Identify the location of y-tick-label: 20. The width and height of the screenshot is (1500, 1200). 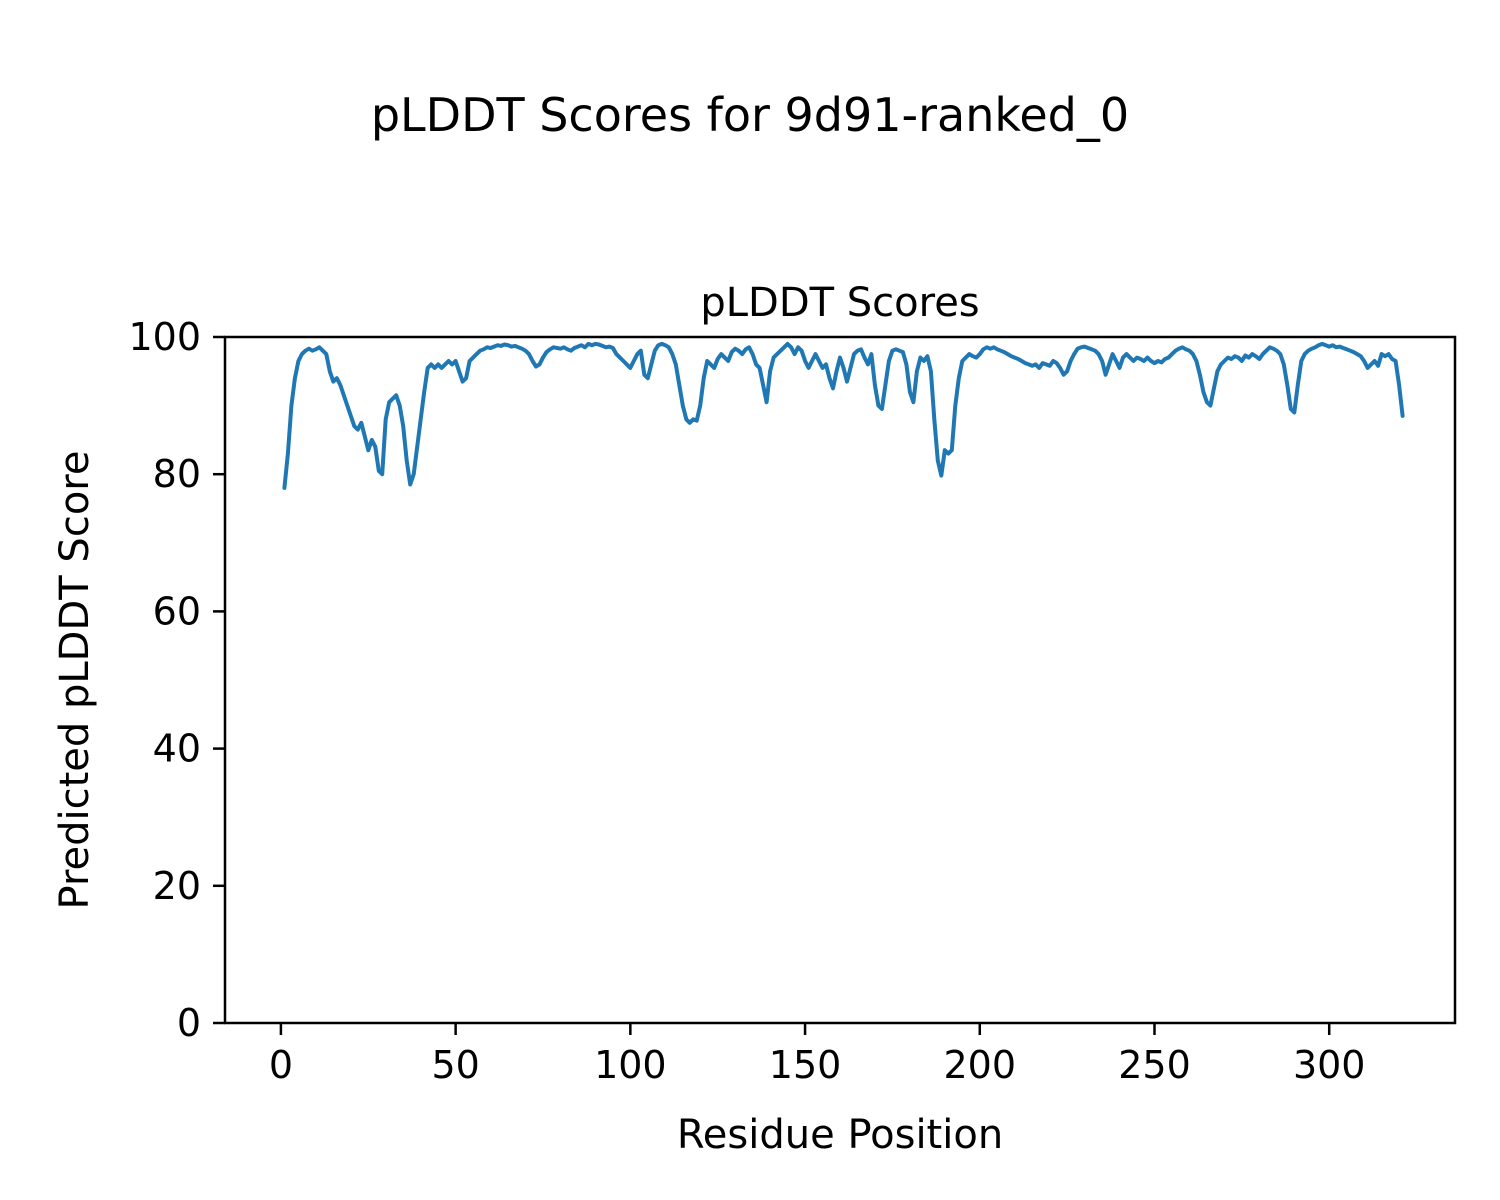
(177, 886).